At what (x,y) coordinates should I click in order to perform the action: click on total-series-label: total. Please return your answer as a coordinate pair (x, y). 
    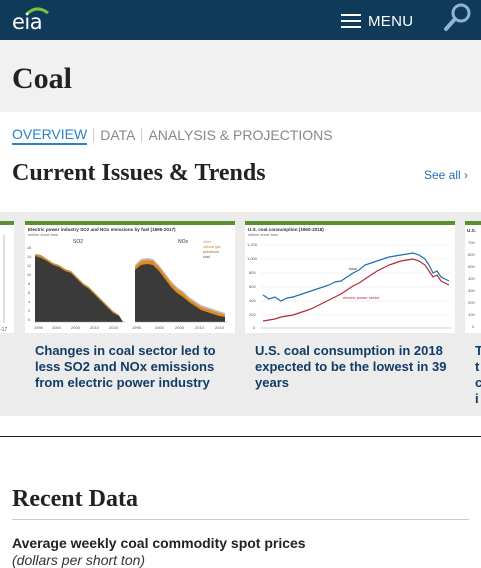
    Looking at the image, I should click on (353, 268).